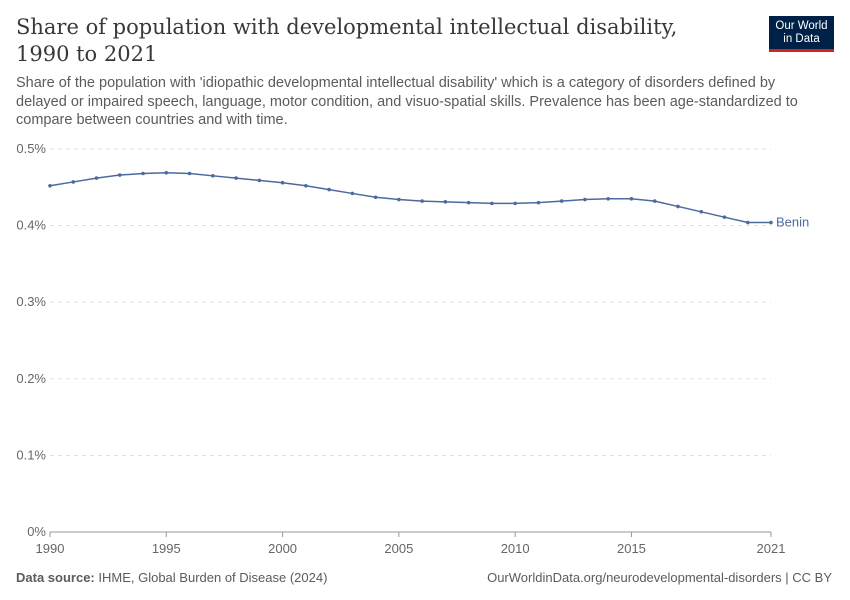 Image resolution: width=850 pixels, height=600 pixels. Describe the element at coordinates (50, 548) in the screenshot. I see `x-tick-label: 1990` at that location.